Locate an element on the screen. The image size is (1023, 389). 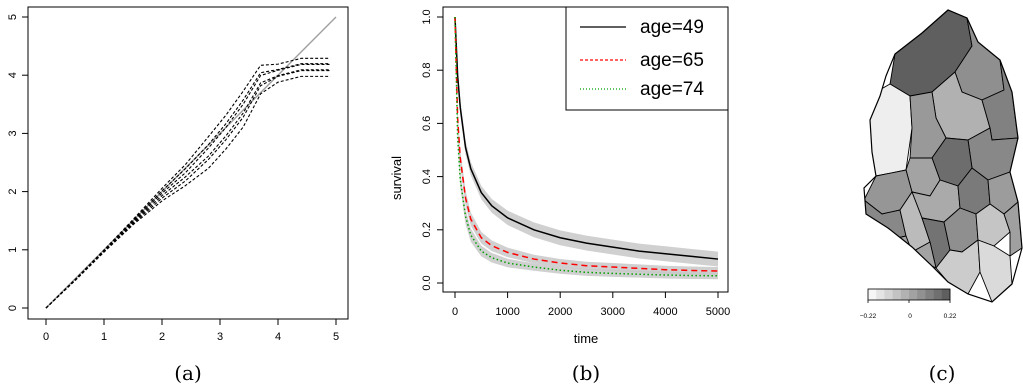
plot-b-y-axis: 0.0 0.2 0.4 0.6 0.8 1.0 is located at coordinates (432, 150).